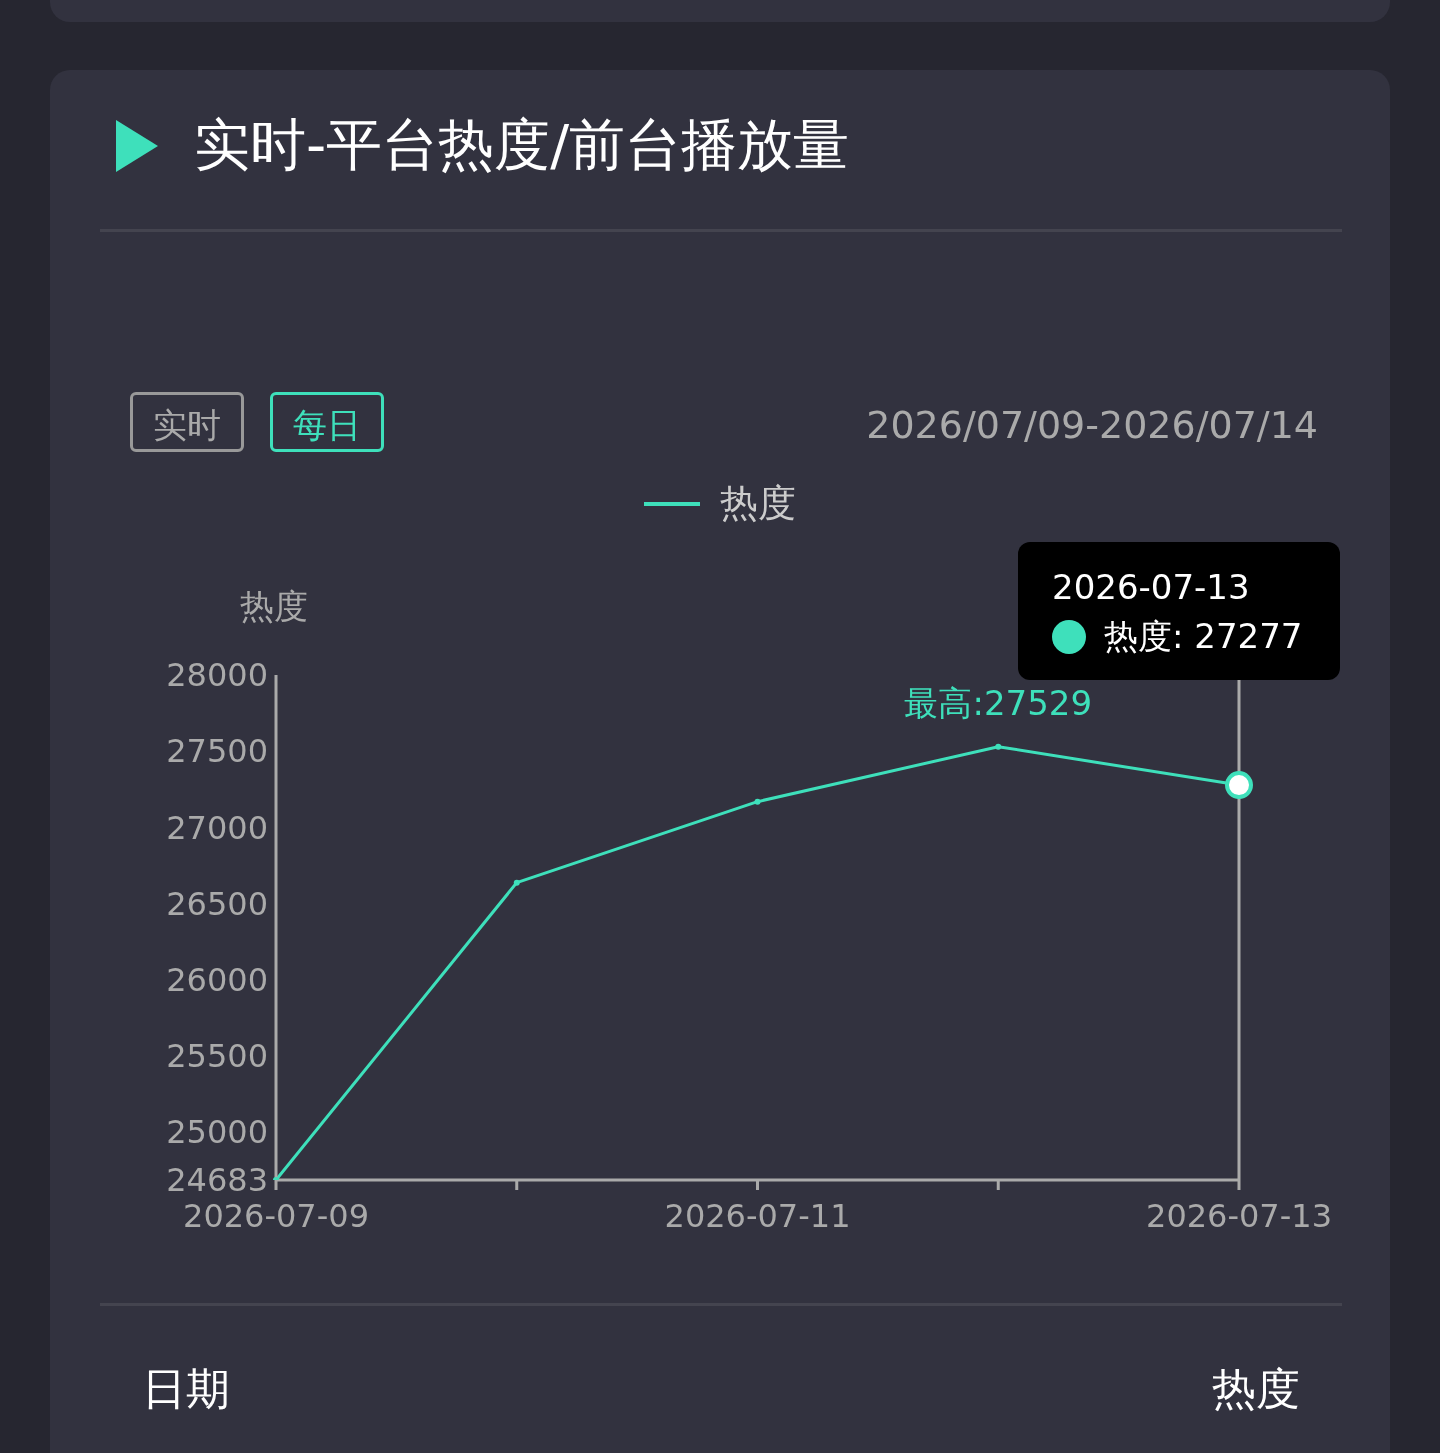  I want to click on y-tick-label: 26500, so click(217, 903).